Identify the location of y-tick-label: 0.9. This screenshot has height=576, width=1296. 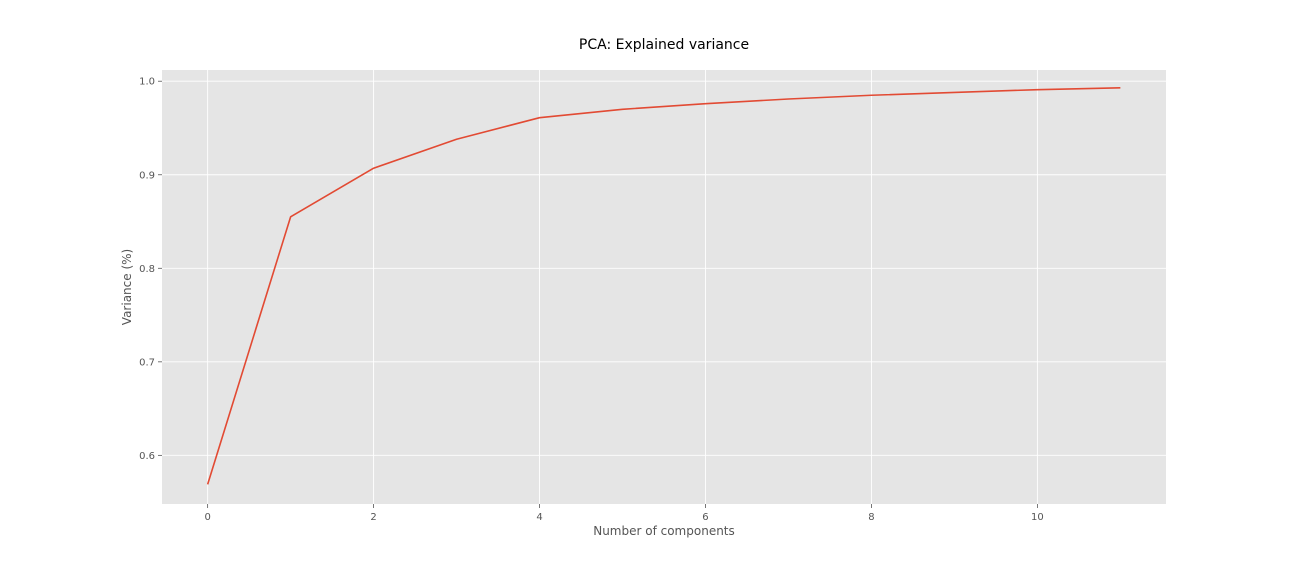
(147, 175).